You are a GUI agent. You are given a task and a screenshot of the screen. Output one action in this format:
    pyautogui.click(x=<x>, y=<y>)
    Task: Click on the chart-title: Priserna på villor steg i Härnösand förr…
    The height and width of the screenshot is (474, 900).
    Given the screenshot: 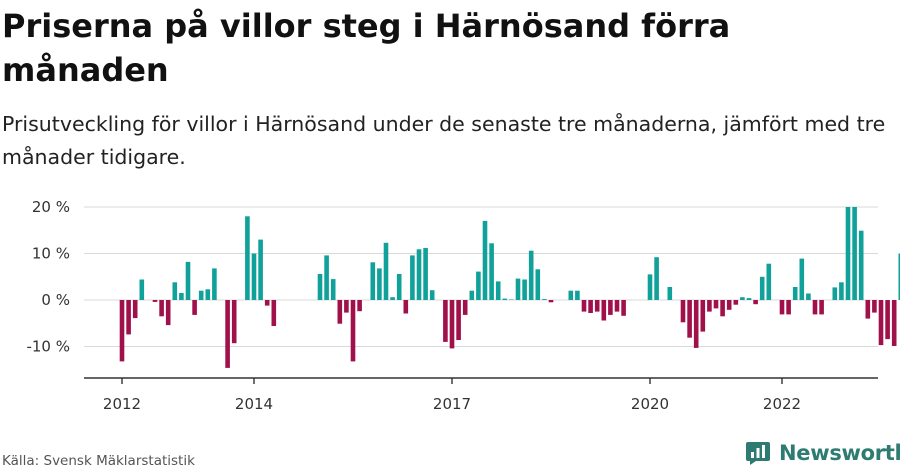 What is the action you would take?
    pyautogui.click(x=366, y=48)
    